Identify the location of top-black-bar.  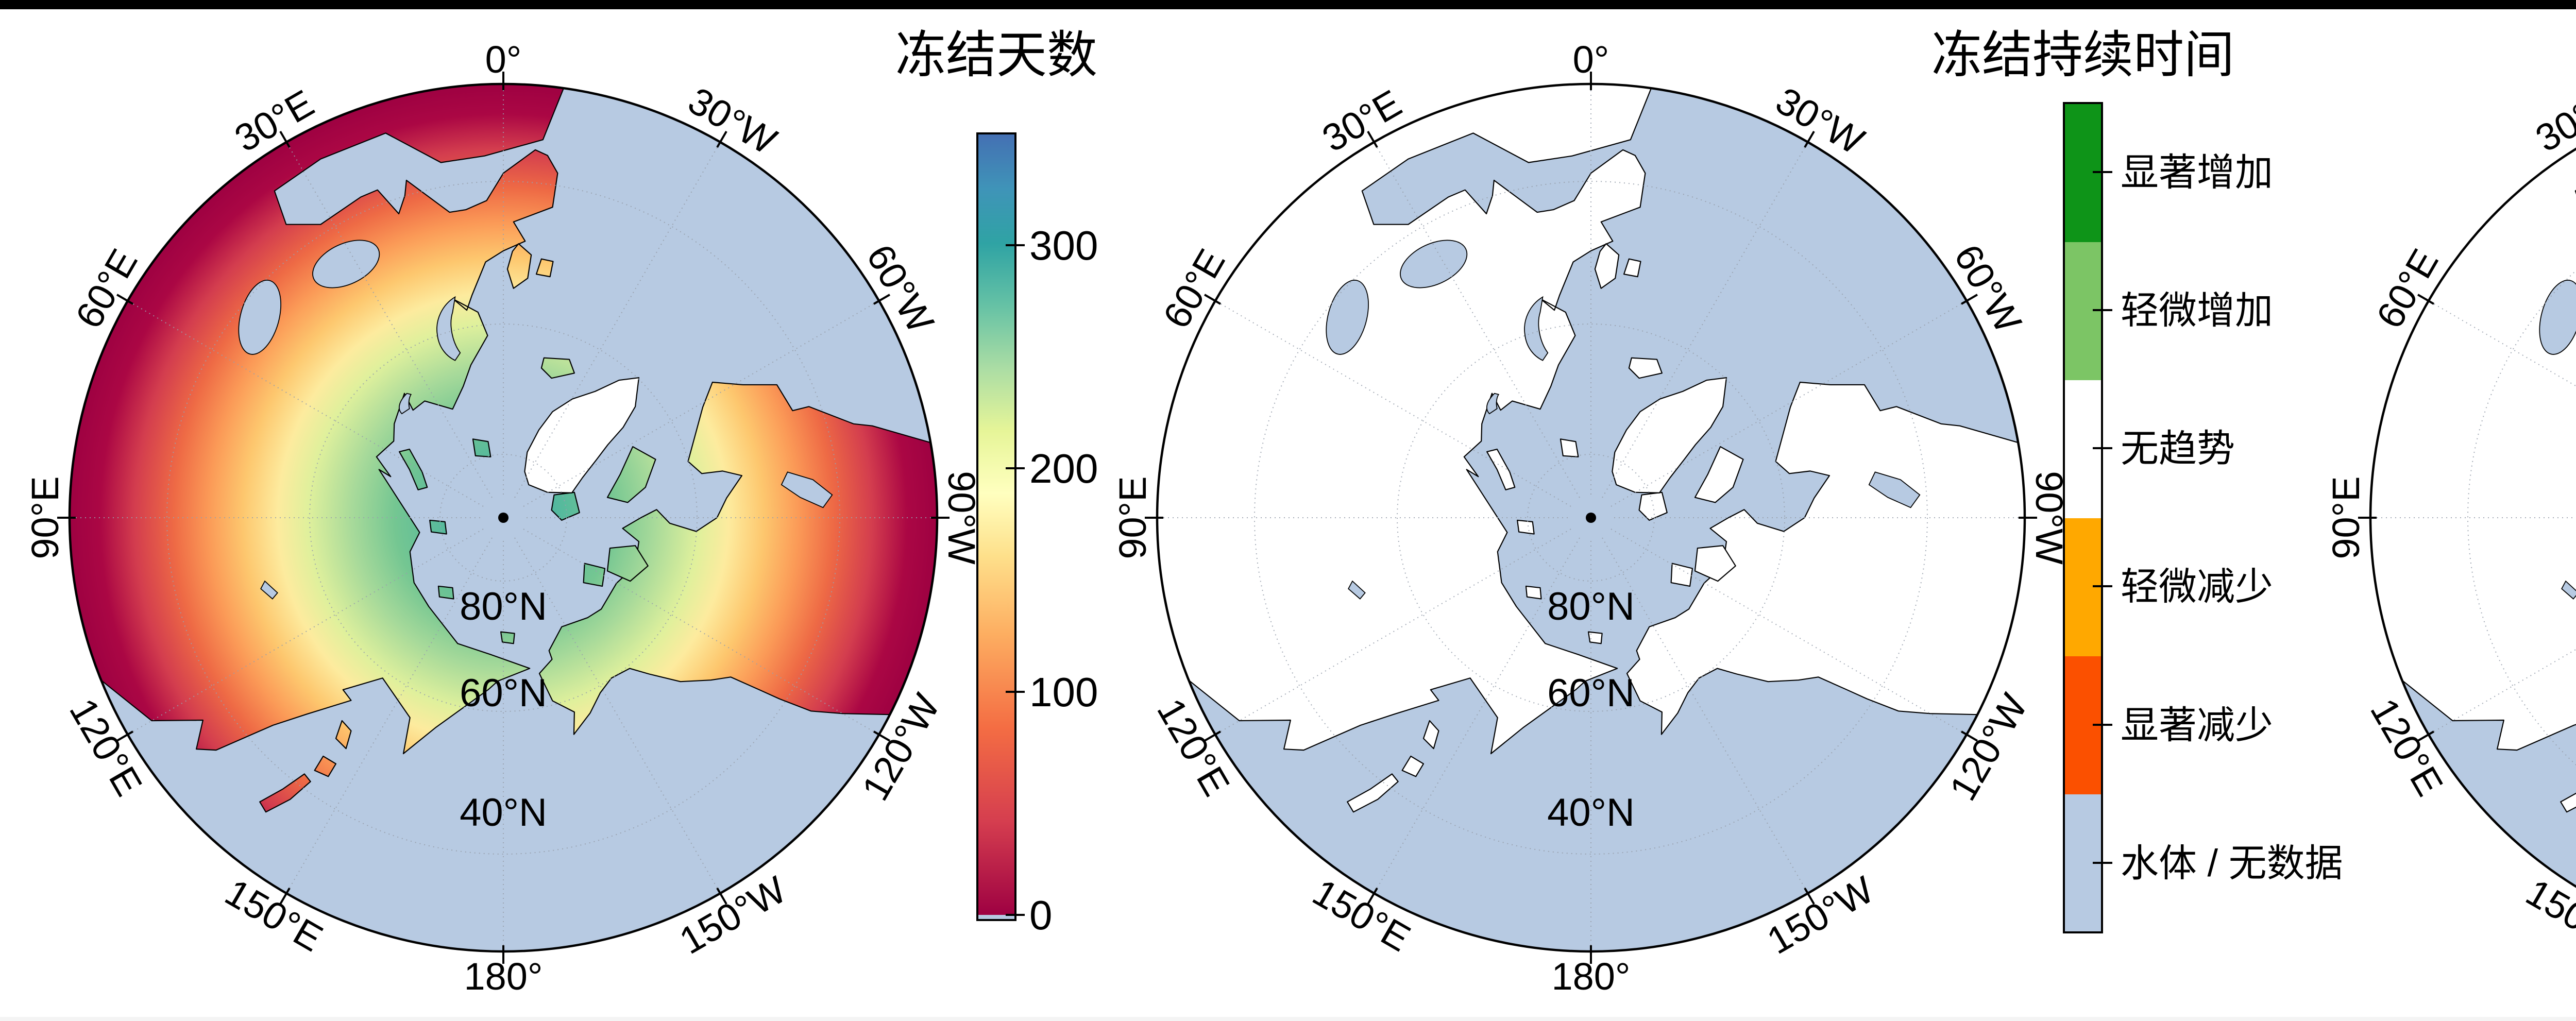
(1288, 4).